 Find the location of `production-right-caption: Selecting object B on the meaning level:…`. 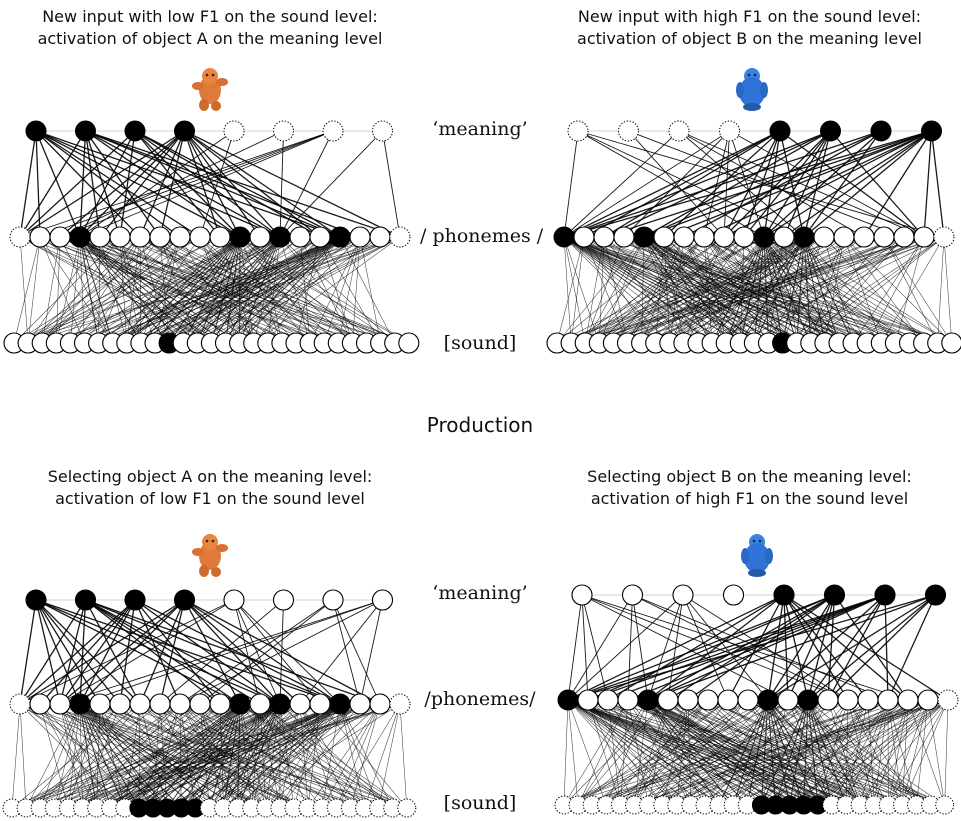

production-right-caption: Selecting object B on the meaning level:… is located at coordinates (749, 488).